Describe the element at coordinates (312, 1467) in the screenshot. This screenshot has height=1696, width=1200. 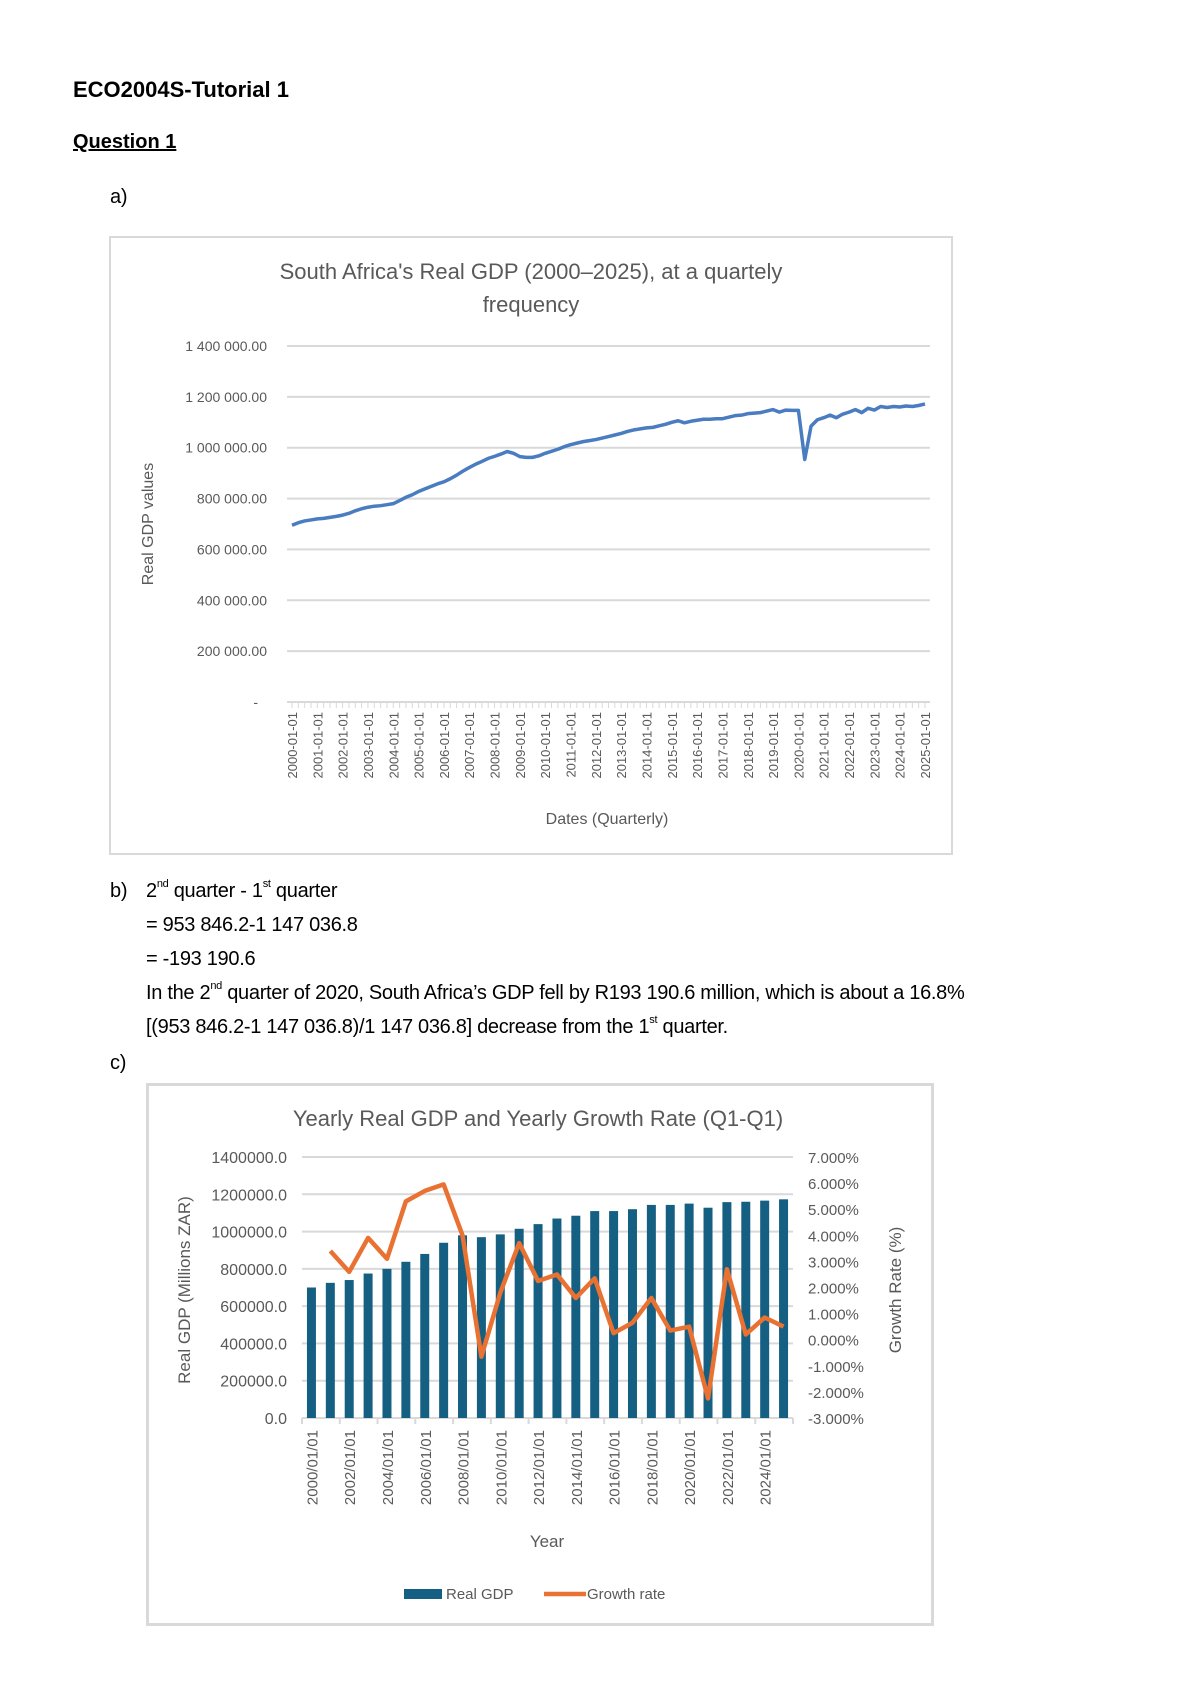
I see `x-tick-label: 2000/01/01` at that location.